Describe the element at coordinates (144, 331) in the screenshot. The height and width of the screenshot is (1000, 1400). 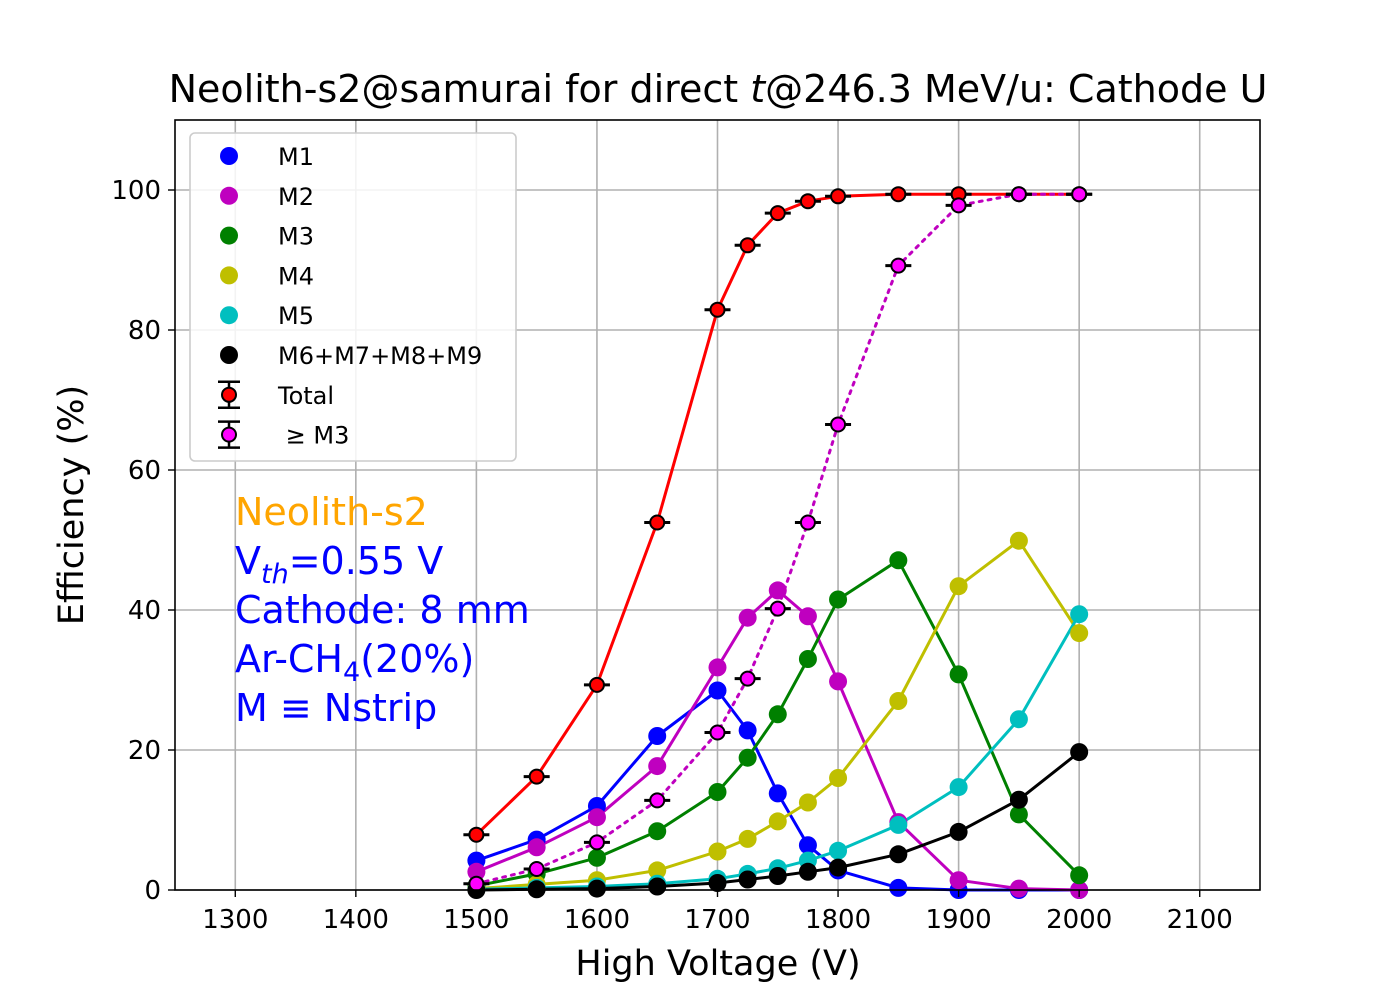
I see `y-tick-label: 80` at that location.